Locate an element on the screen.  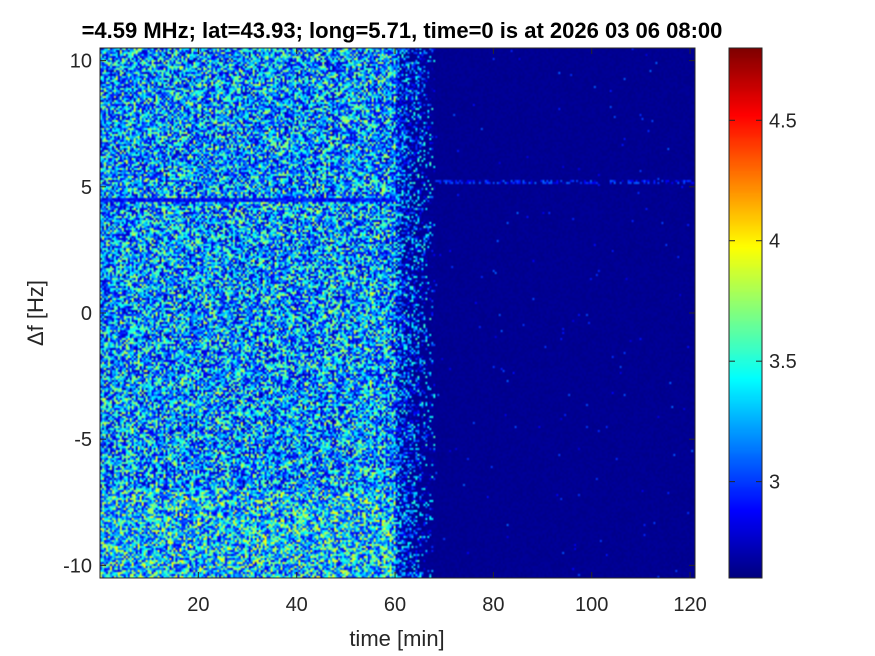
y-tick-label: 5 is located at coordinates (86, 188).